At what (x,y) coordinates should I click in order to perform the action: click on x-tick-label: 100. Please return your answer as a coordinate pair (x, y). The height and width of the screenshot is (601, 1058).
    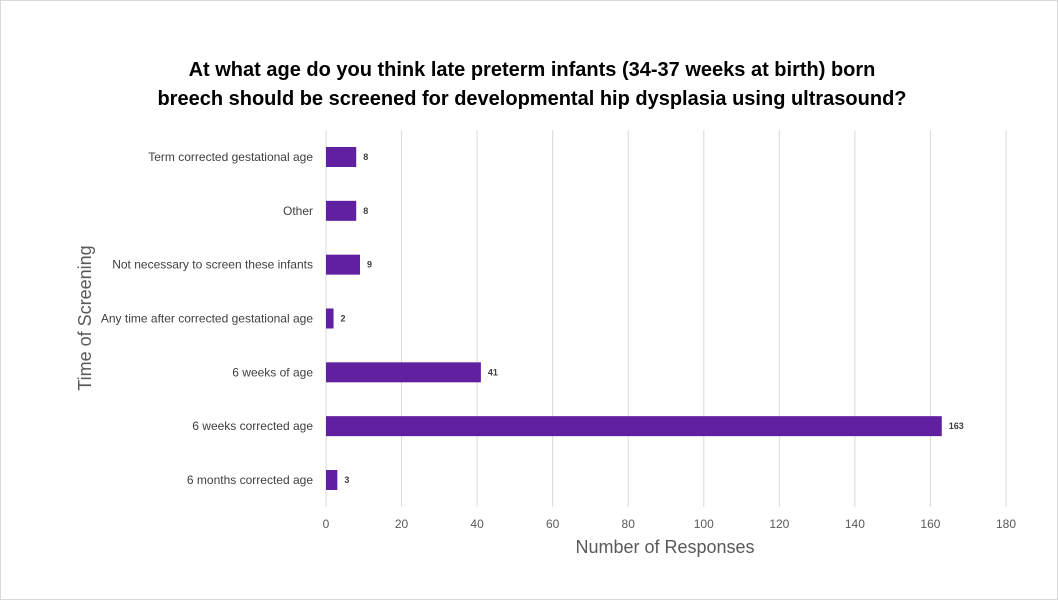
    Looking at the image, I should click on (704, 524).